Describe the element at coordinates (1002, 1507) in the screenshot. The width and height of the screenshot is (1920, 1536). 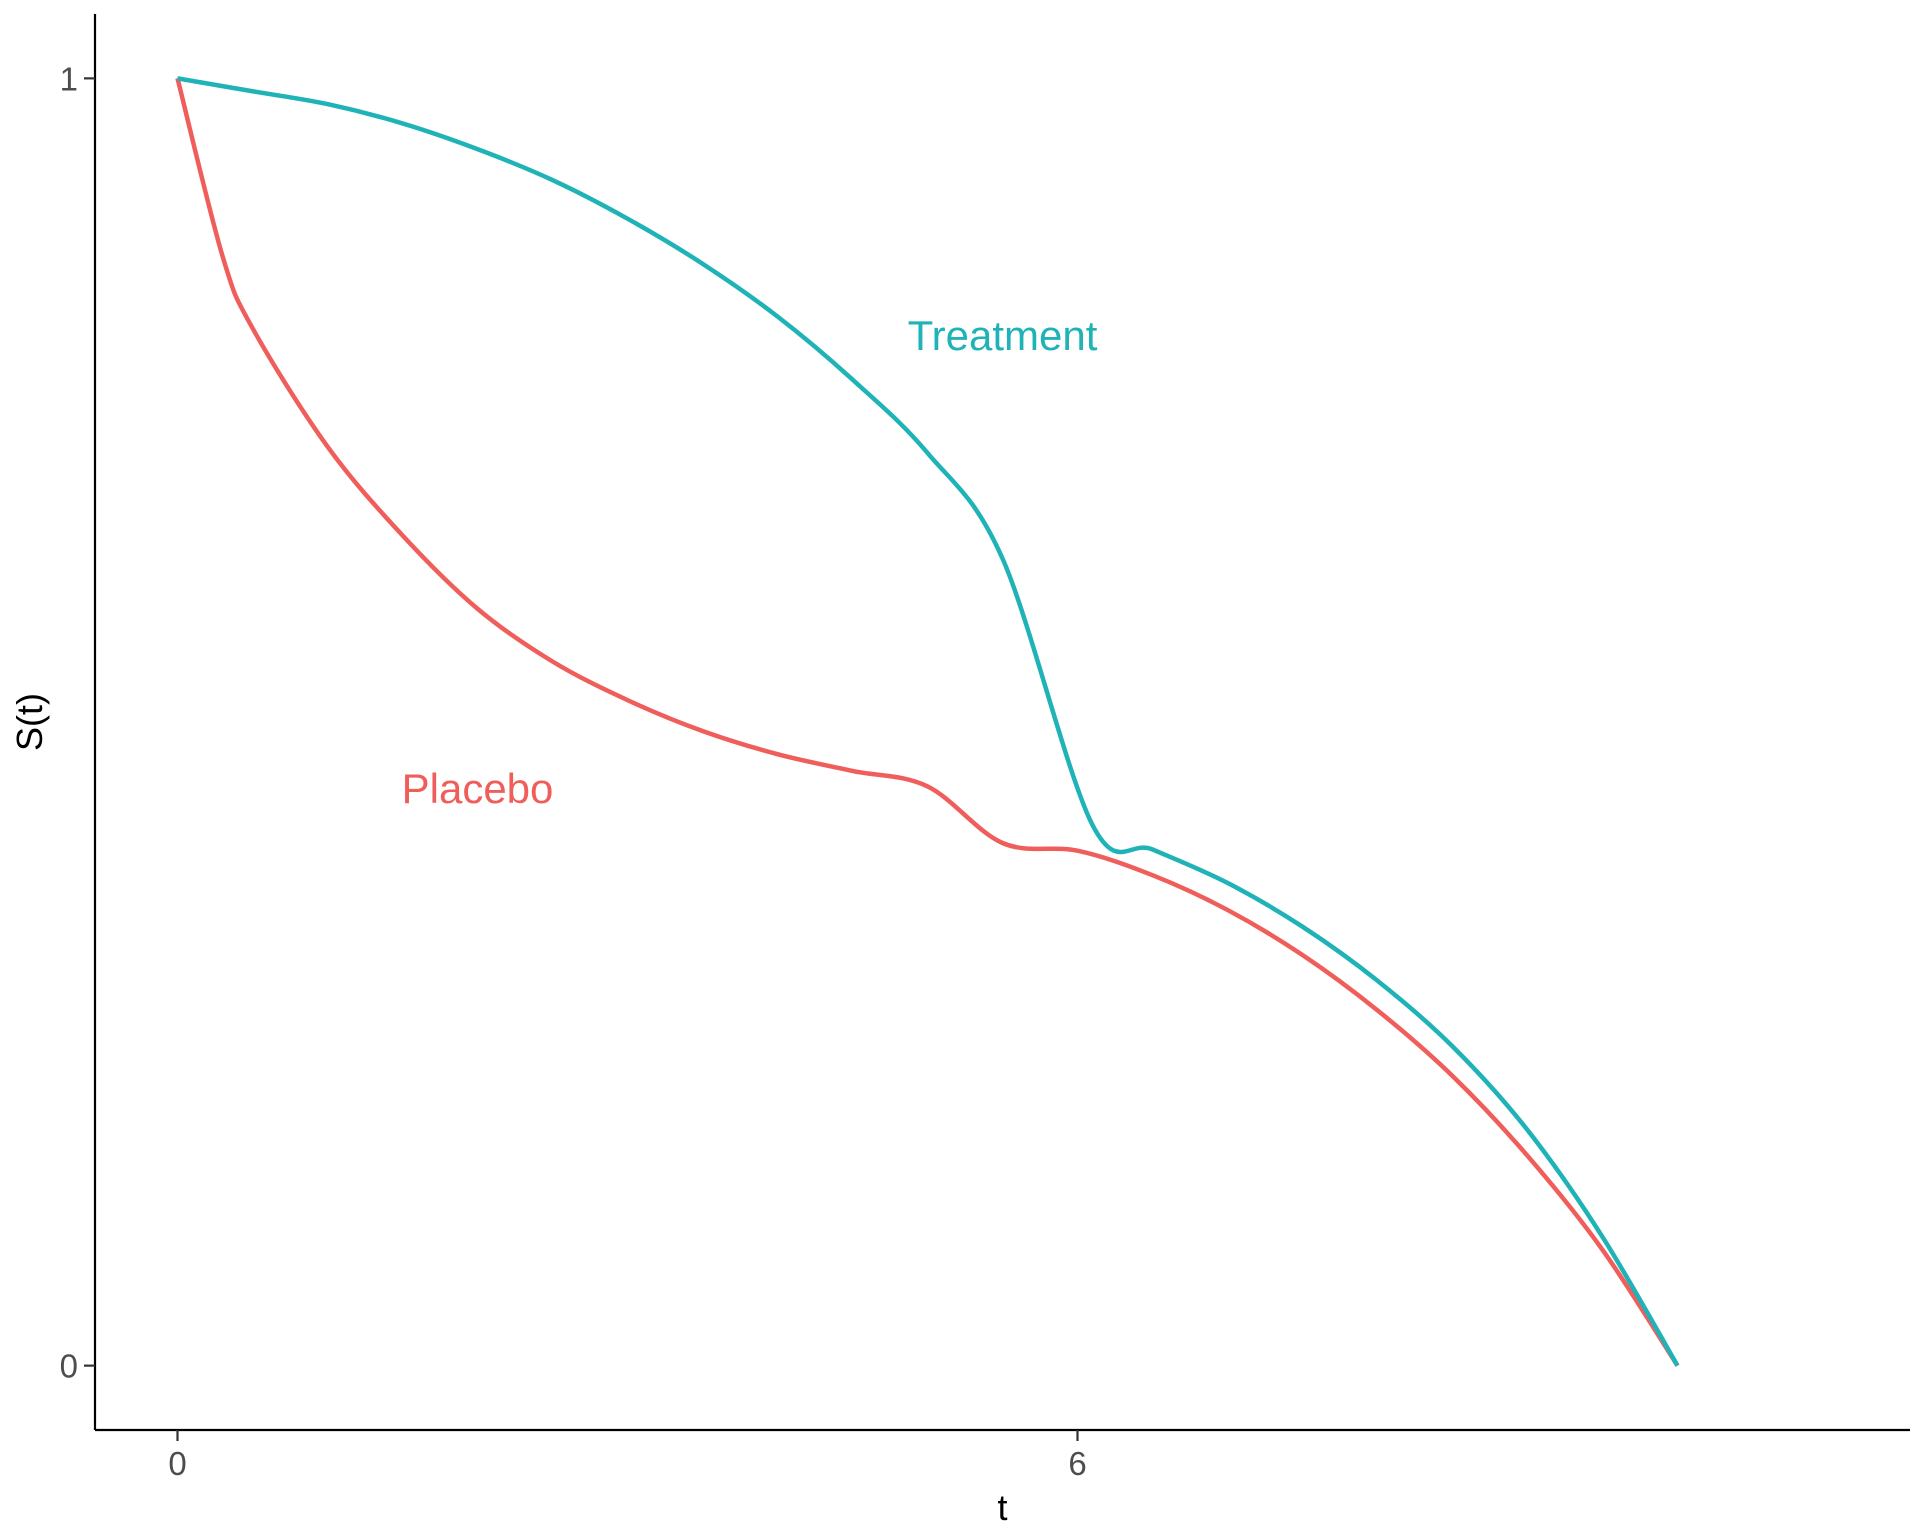
I see `x-axis-title: t` at that location.